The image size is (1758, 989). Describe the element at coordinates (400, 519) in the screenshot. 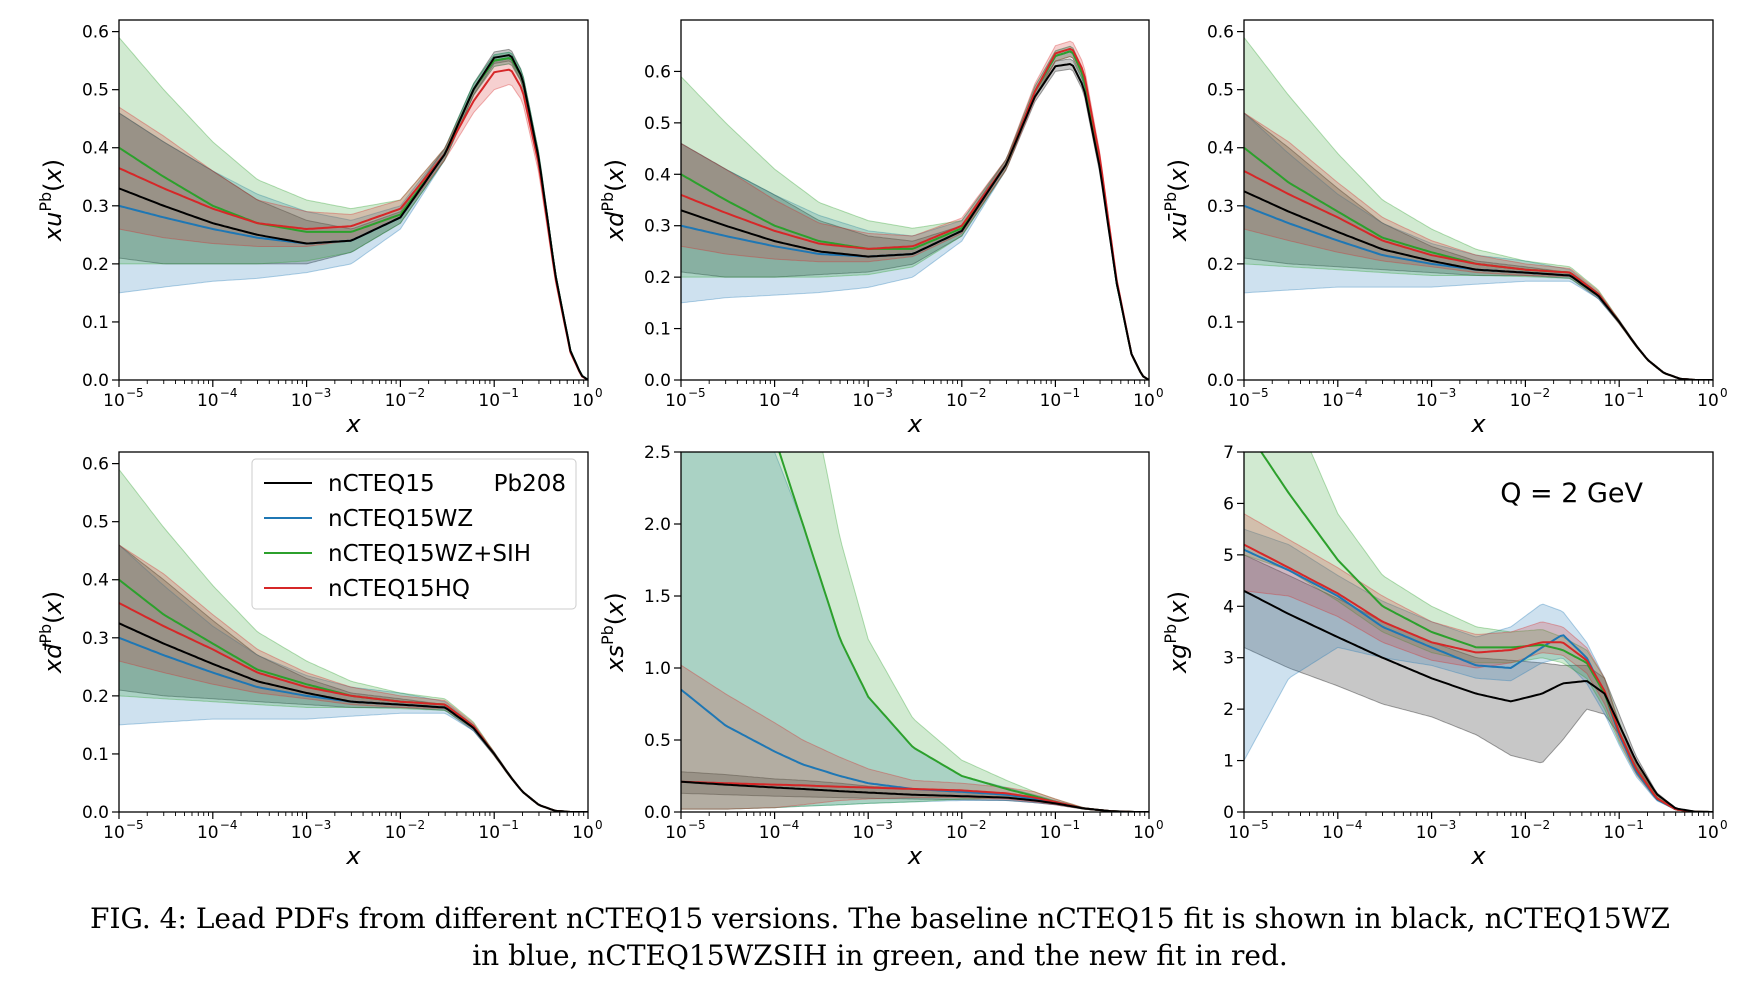

I see `legend-label: nCTEQ15WZ` at that location.